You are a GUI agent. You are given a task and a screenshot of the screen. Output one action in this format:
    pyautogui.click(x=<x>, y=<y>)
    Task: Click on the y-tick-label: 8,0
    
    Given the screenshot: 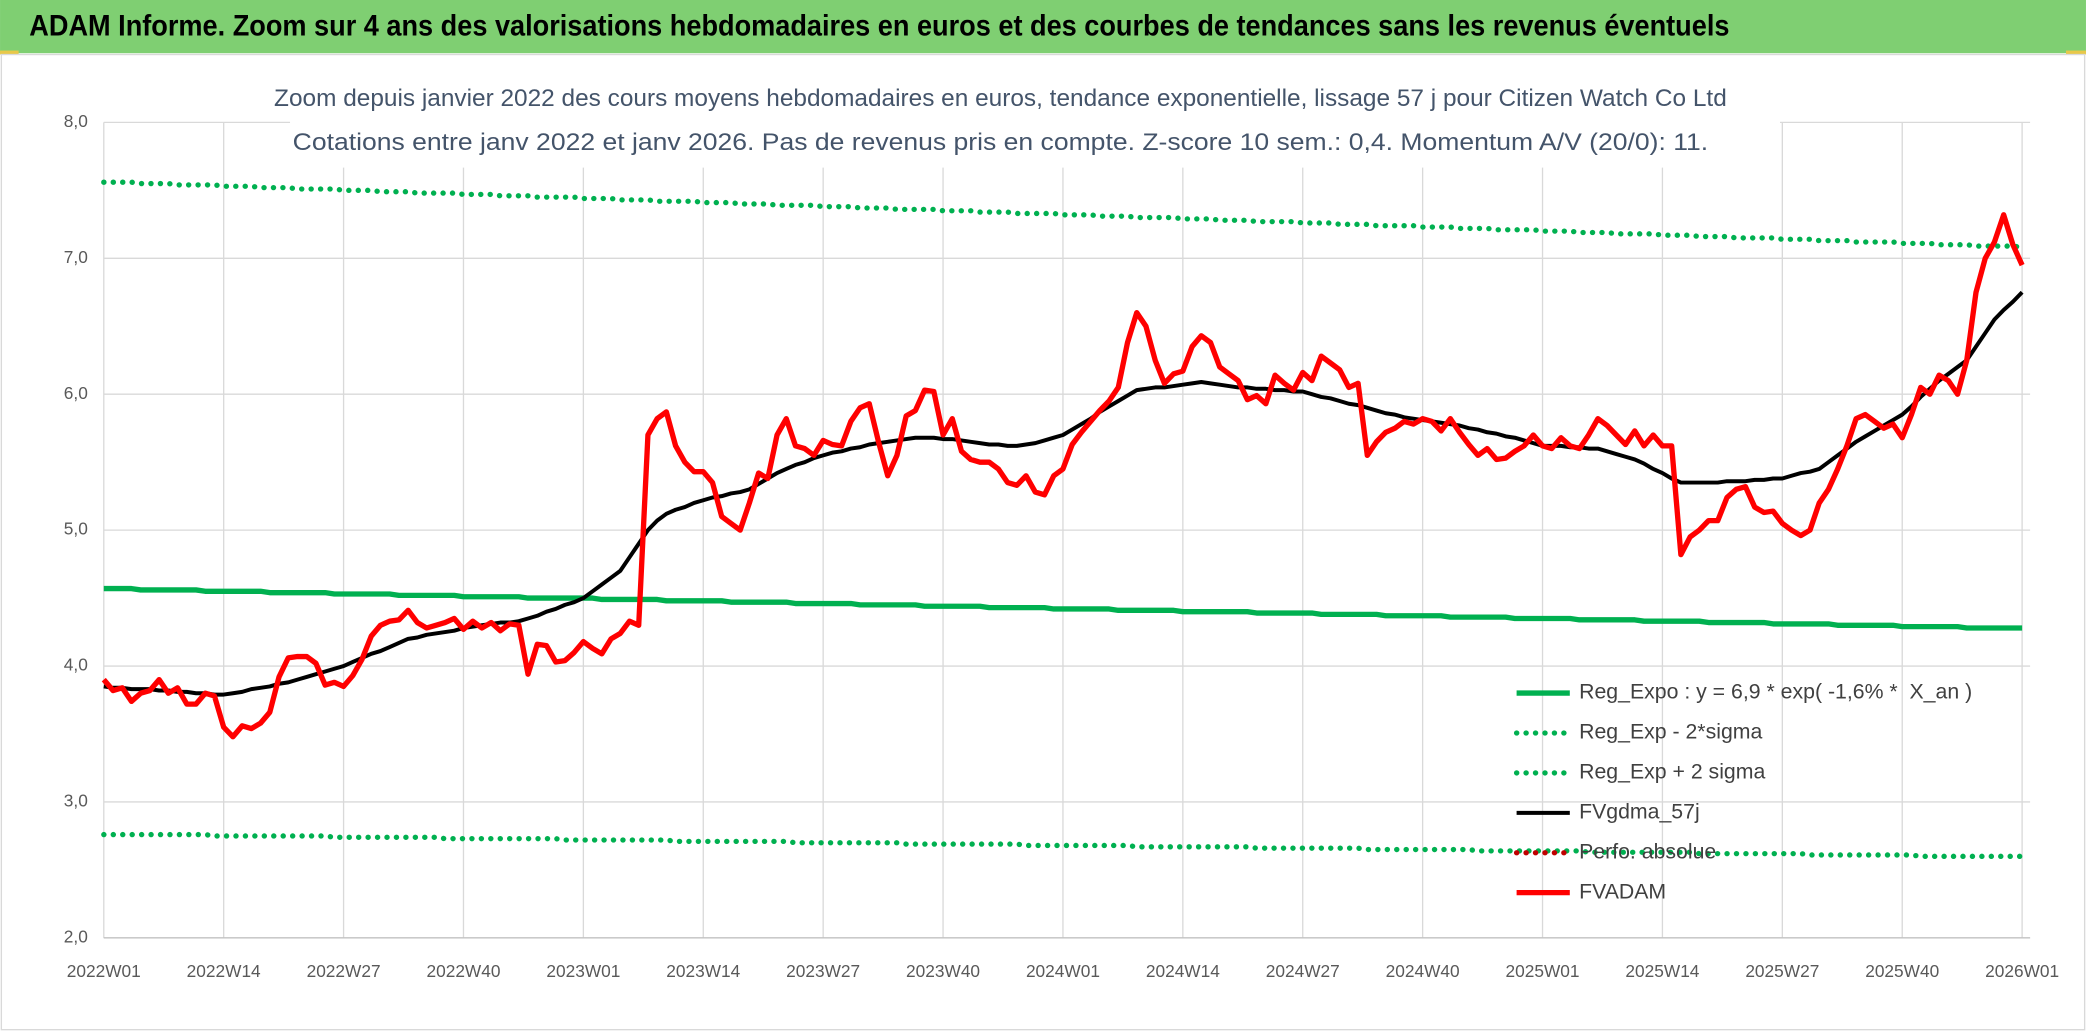 What is the action you would take?
    pyautogui.click(x=76, y=121)
    